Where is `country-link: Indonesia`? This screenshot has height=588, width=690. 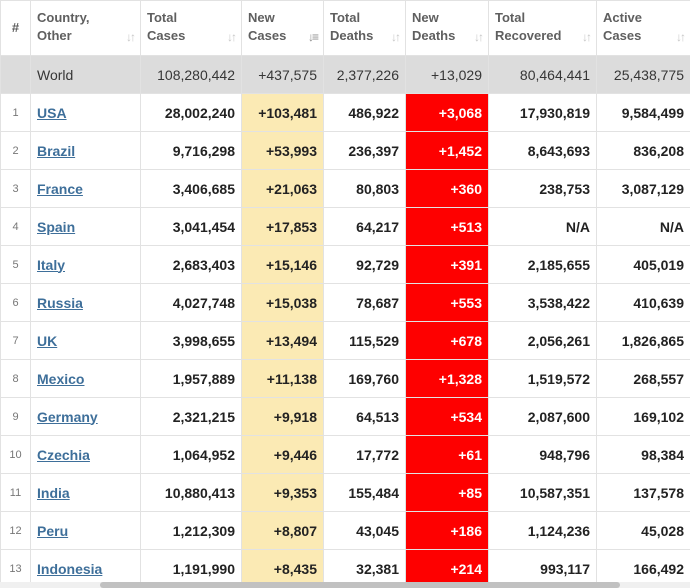
country-link: Indonesia is located at coordinates (70, 568).